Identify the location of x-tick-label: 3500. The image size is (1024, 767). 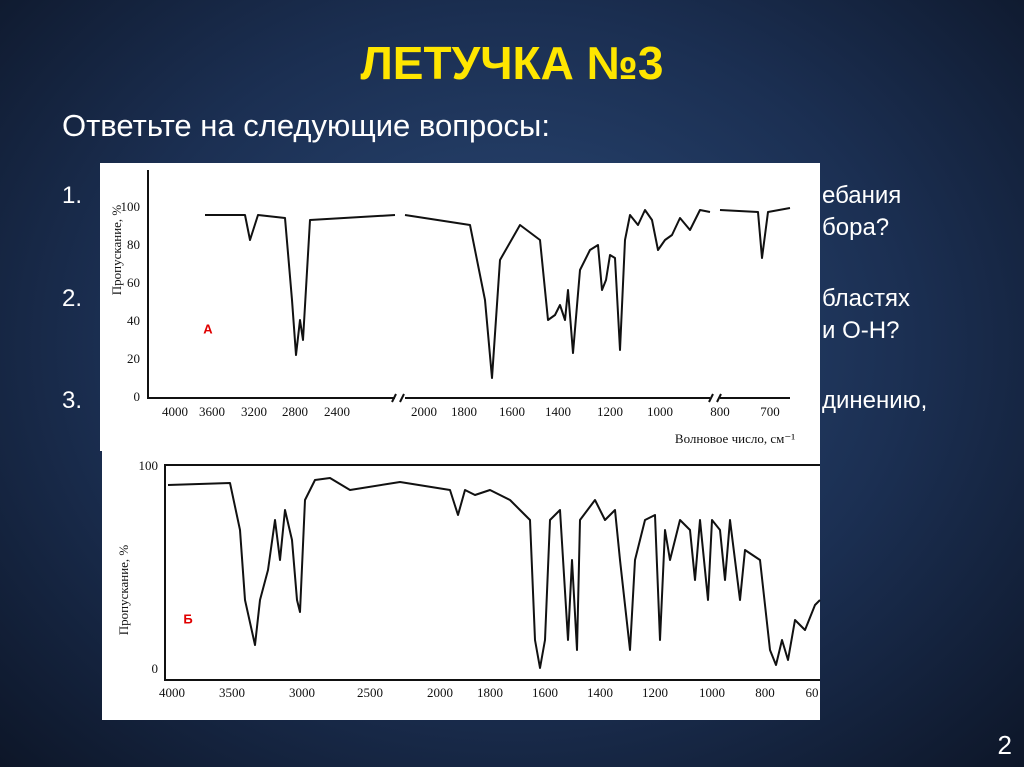
(232, 692).